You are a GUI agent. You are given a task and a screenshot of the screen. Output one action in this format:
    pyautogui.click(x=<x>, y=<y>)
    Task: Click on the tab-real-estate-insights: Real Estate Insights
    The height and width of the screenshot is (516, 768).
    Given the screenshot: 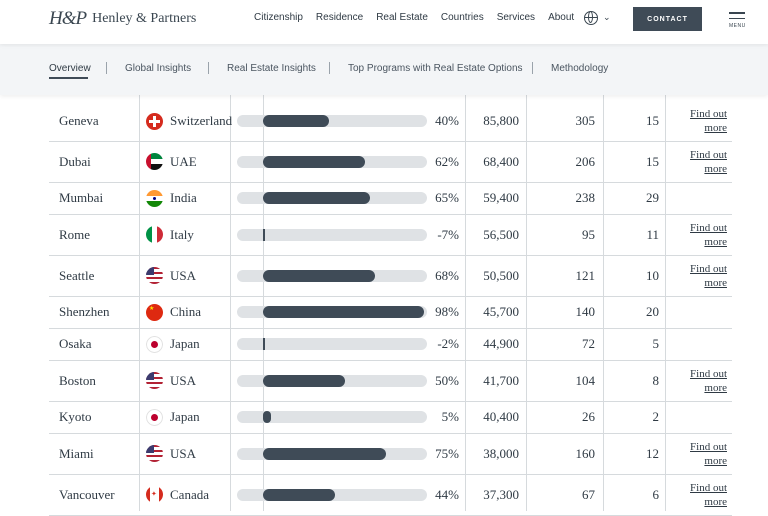 What is the action you would take?
    pyautogui.click(x=271, y=68)
    